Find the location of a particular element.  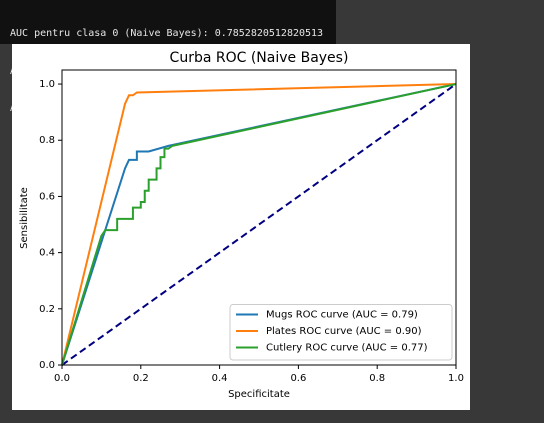

legend-label: Plates ROC curve (AUC = 0.90) is located at coordinates (344, 331).